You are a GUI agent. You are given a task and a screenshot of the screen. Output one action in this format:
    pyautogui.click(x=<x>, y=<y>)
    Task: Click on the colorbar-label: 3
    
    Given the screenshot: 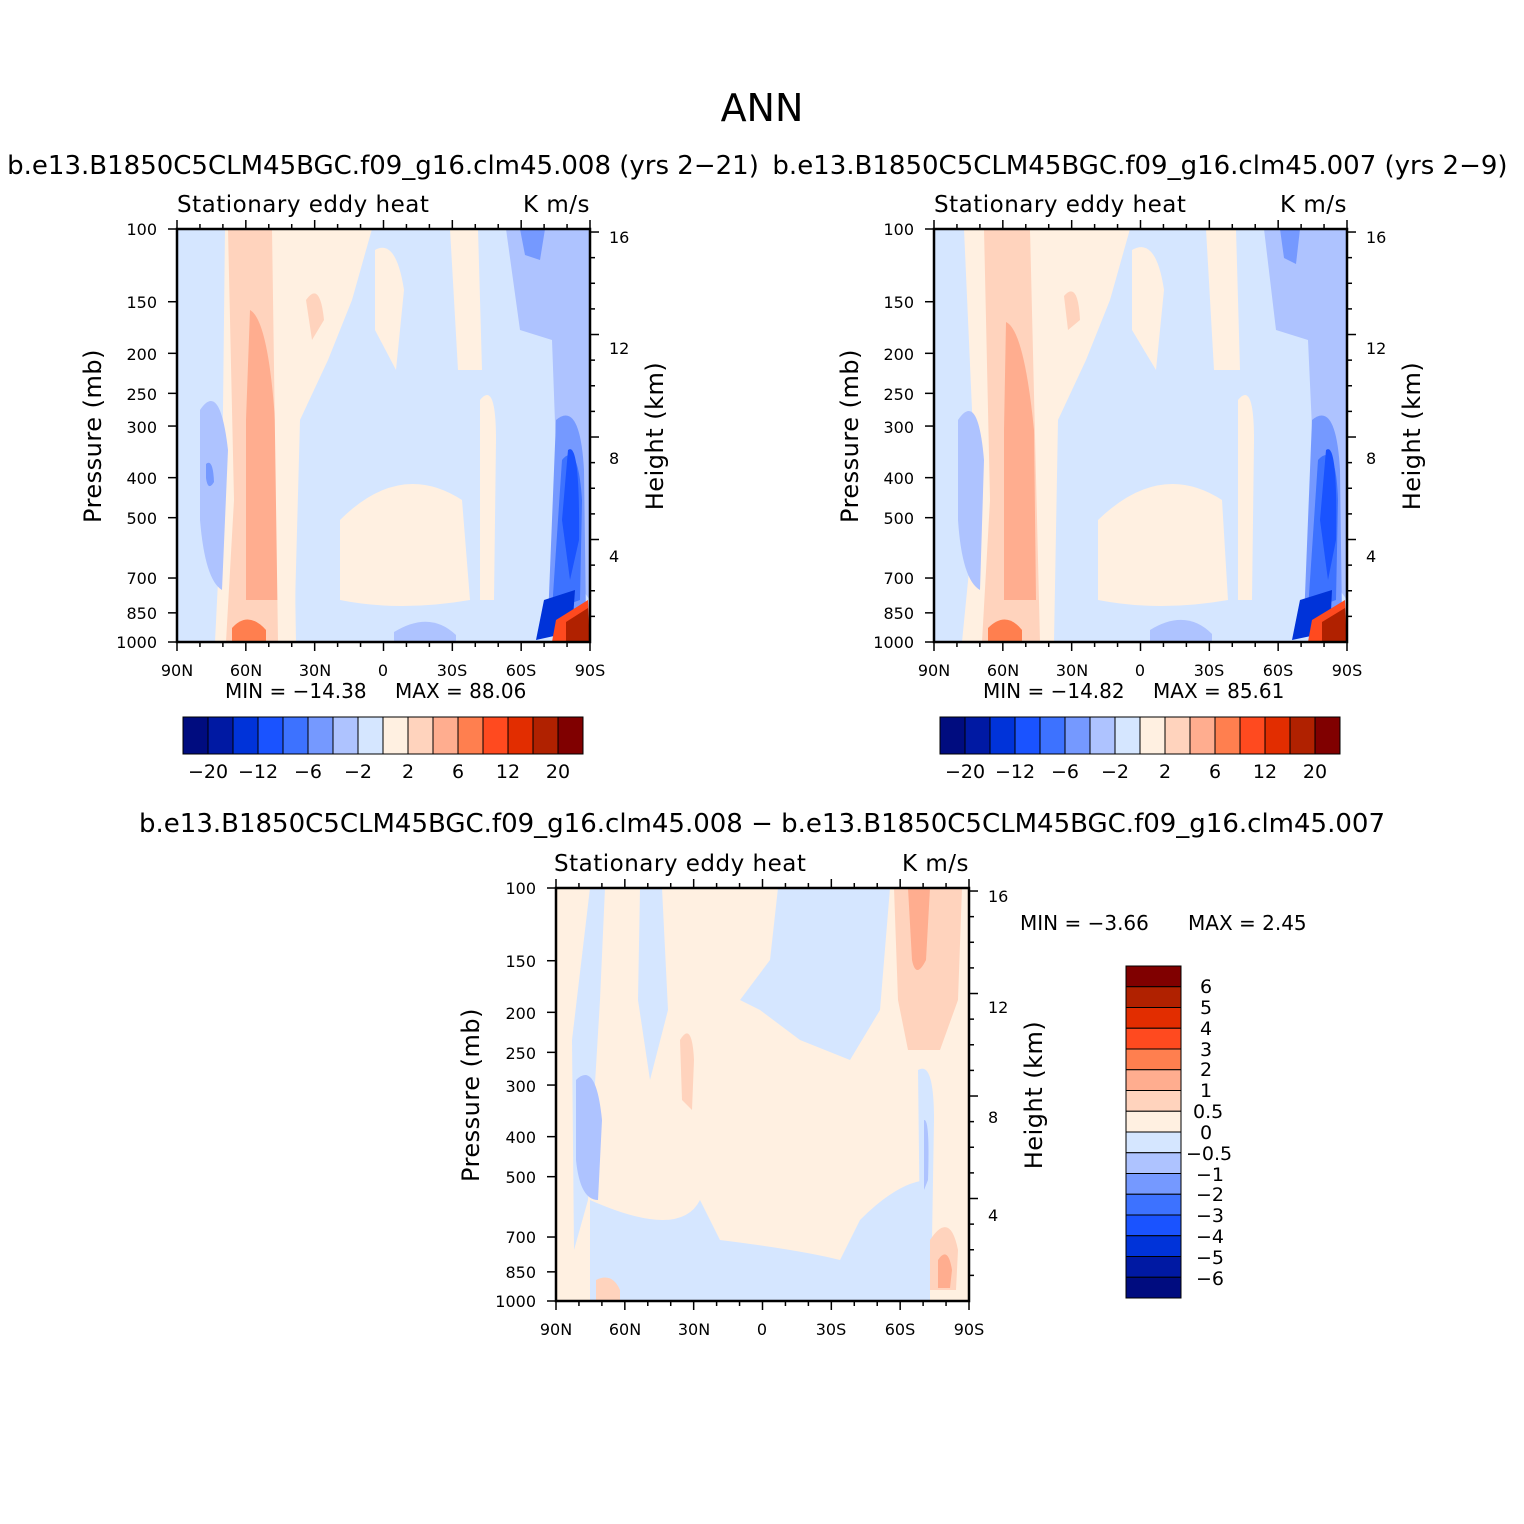 What is the action you would take?
    pyautogui.click(x=1206, y=1050)
    